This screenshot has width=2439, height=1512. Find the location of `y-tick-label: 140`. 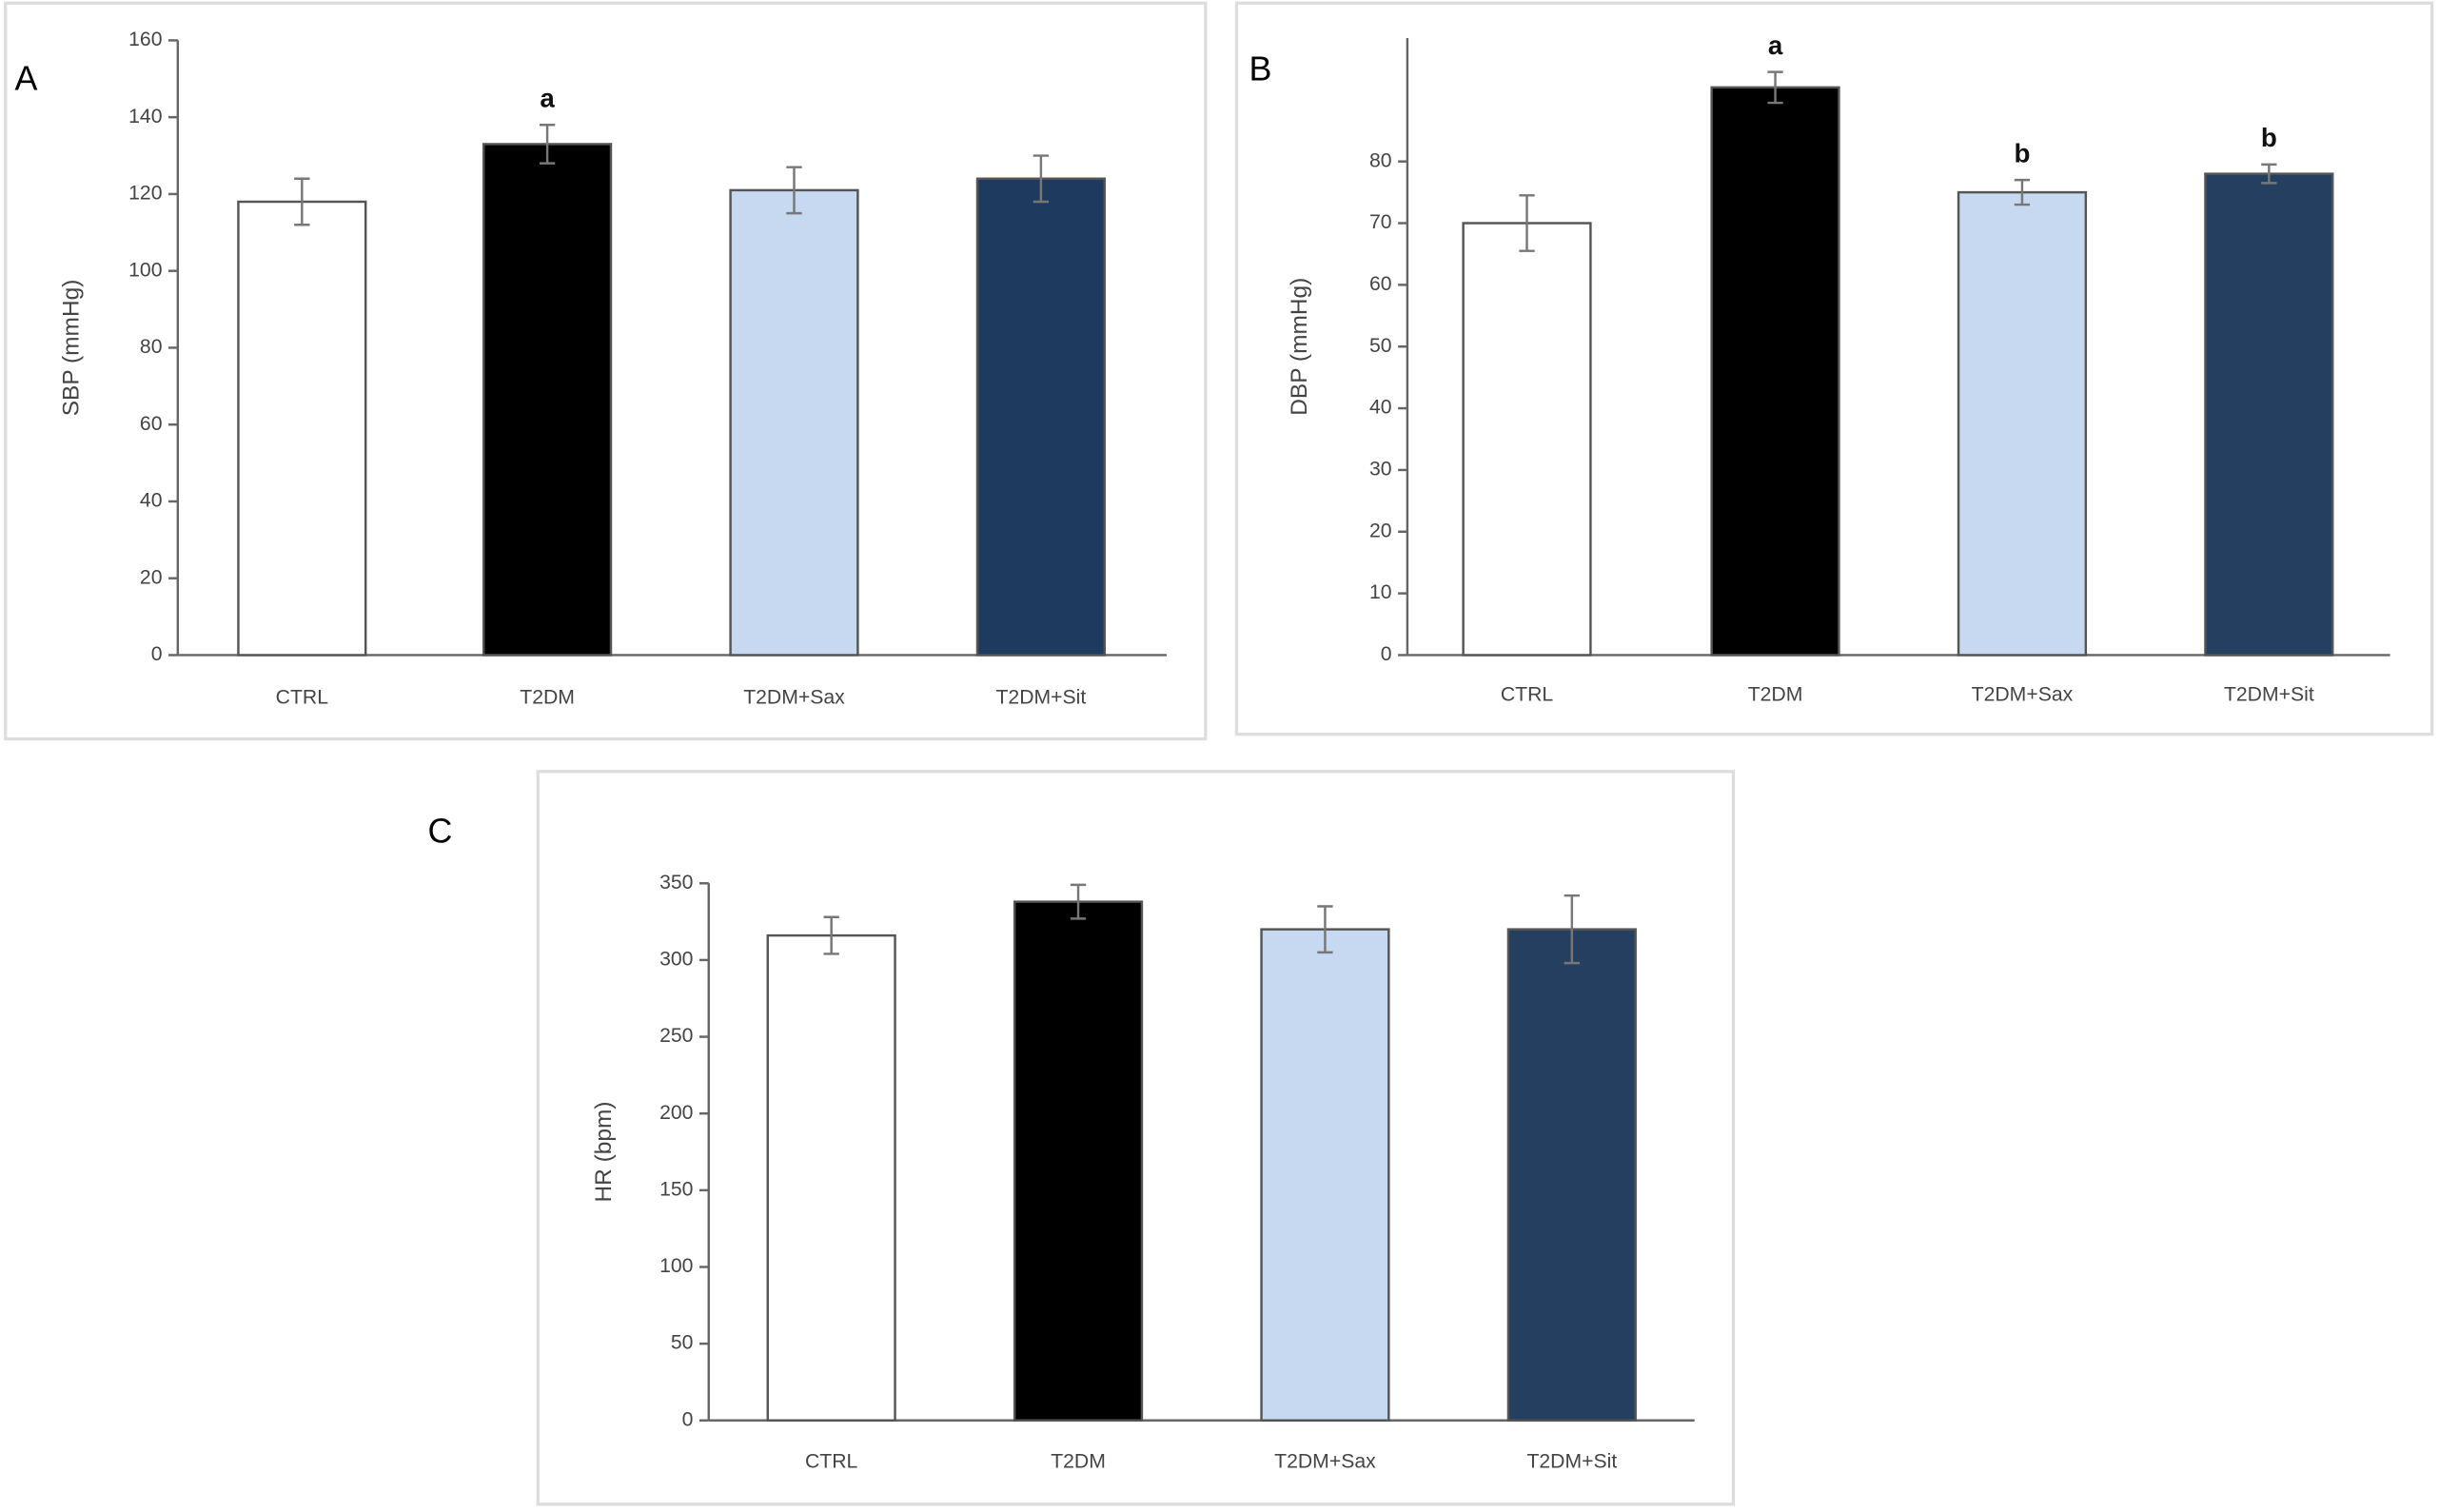

y-tick-label: 140 is located at coordinates (145, 117).